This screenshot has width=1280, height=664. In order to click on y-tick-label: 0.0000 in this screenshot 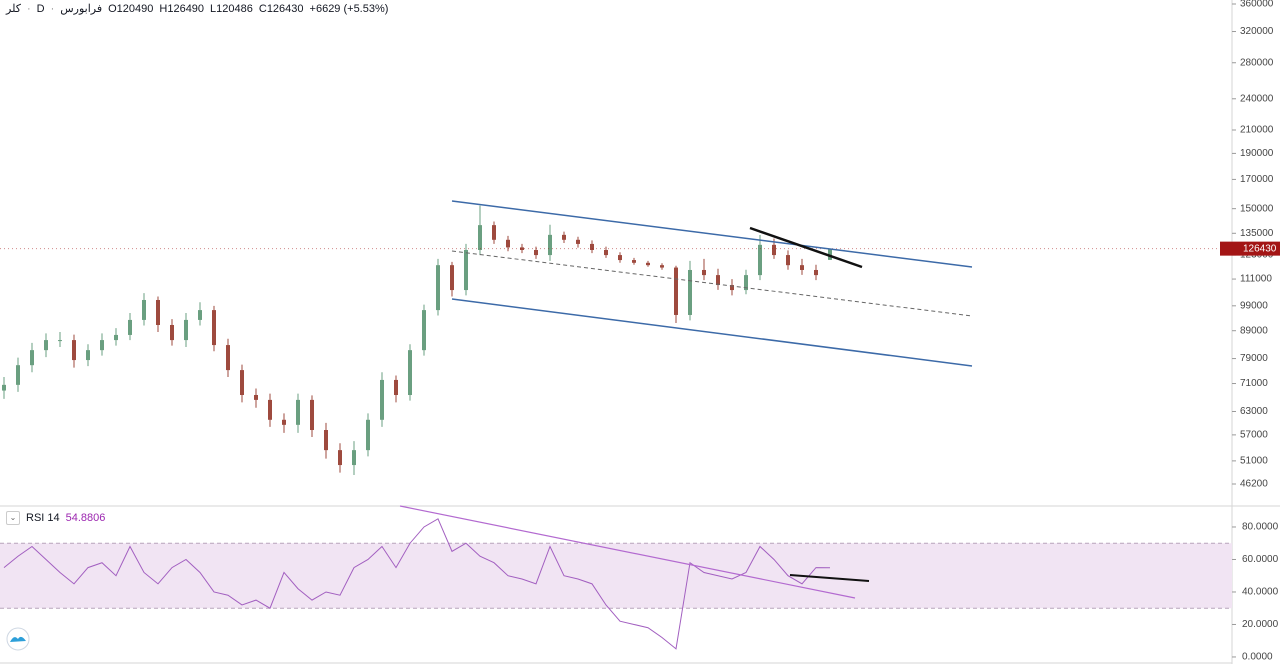, I will do `click(1257, 657)`.